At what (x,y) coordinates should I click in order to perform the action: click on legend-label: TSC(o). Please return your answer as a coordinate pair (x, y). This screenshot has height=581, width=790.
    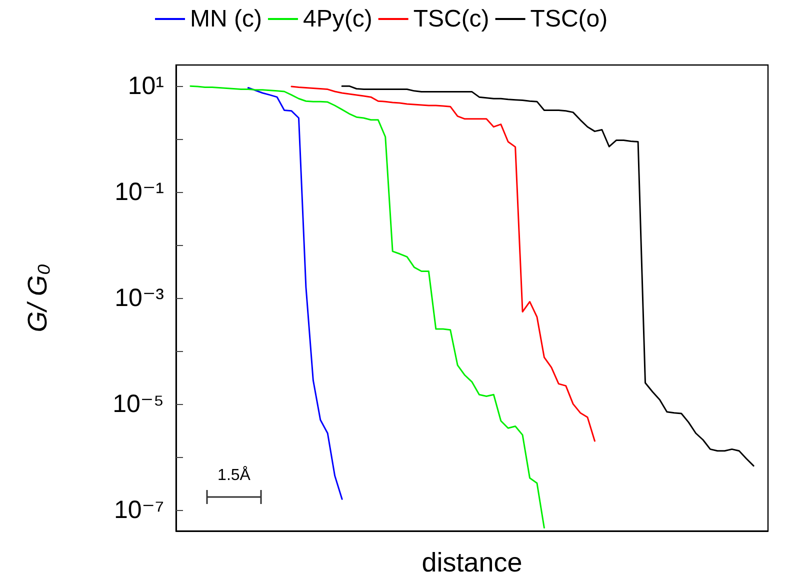
    Looking at the image, I should click on (569, 19).